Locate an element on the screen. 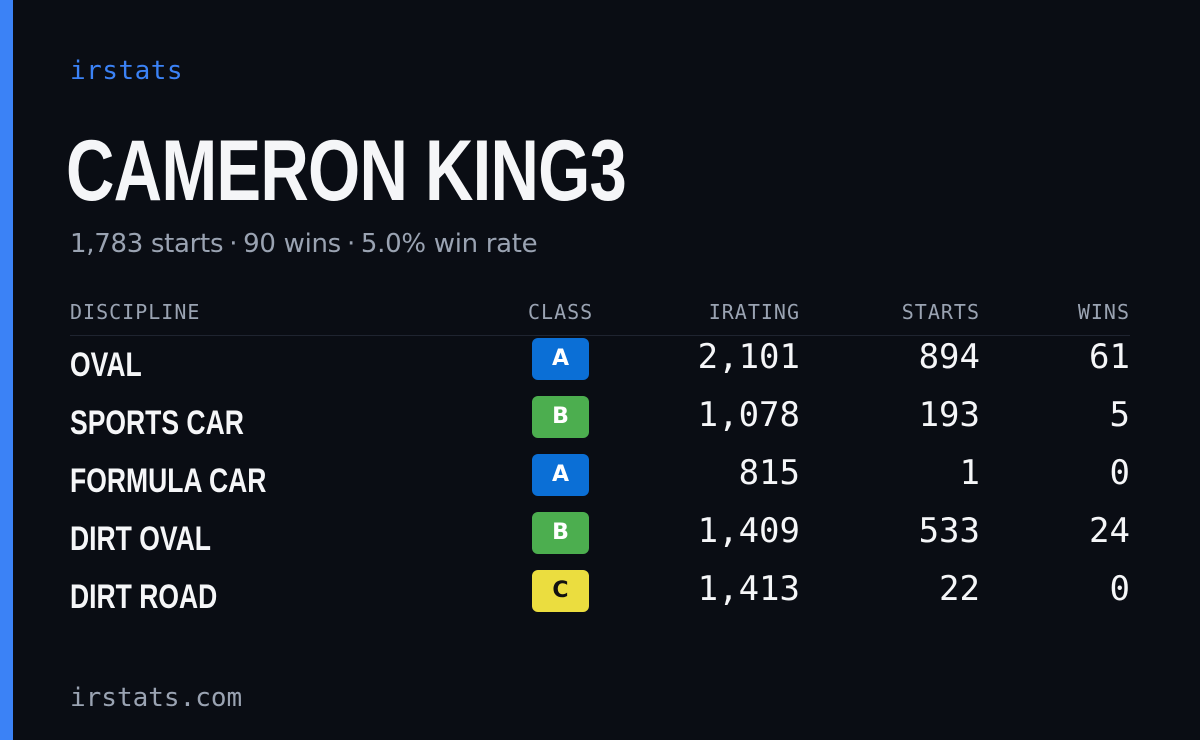  irating-value: 1,409 is located at coordinates (748, 531).